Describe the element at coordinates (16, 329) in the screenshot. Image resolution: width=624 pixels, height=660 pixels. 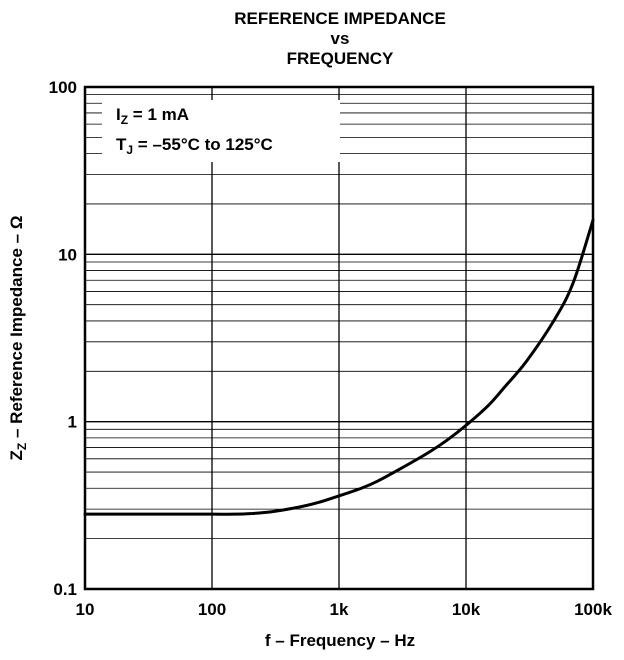
I see `y-axis-label-rest: – Reference Impedance – Ω` at that location.